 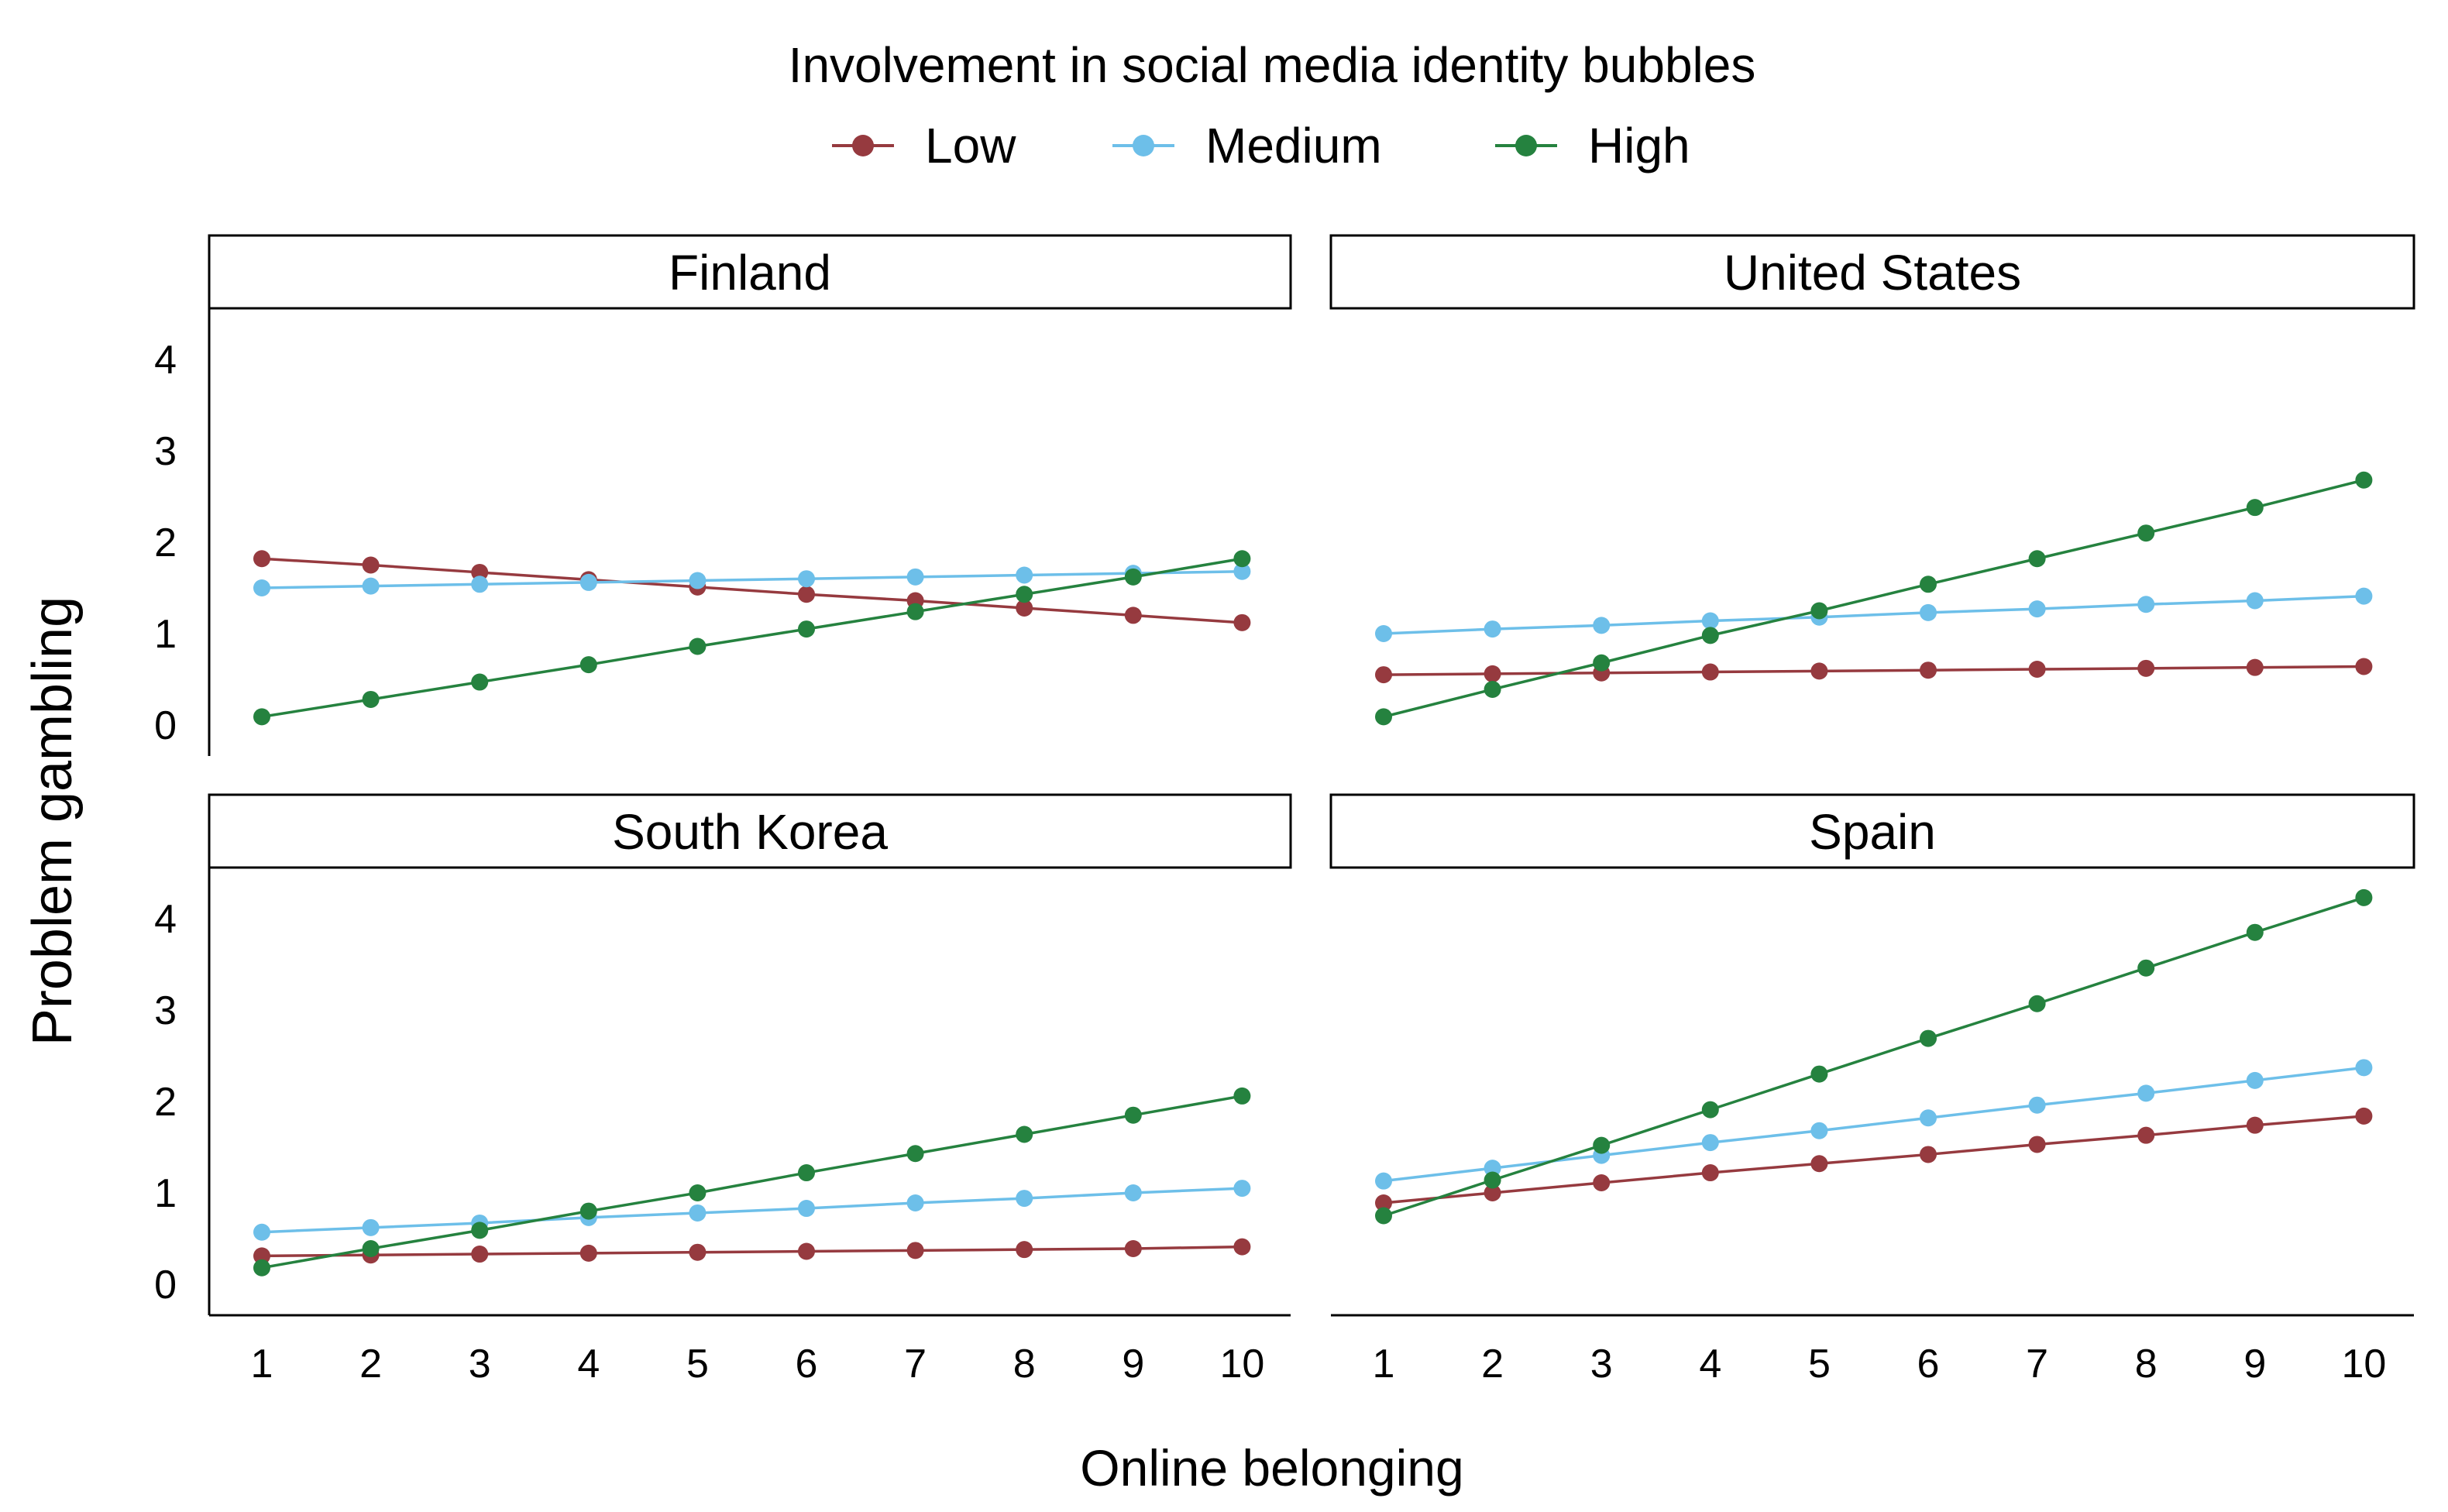 I want to click on legend-item-high: High, so click(x=1593, y=146).